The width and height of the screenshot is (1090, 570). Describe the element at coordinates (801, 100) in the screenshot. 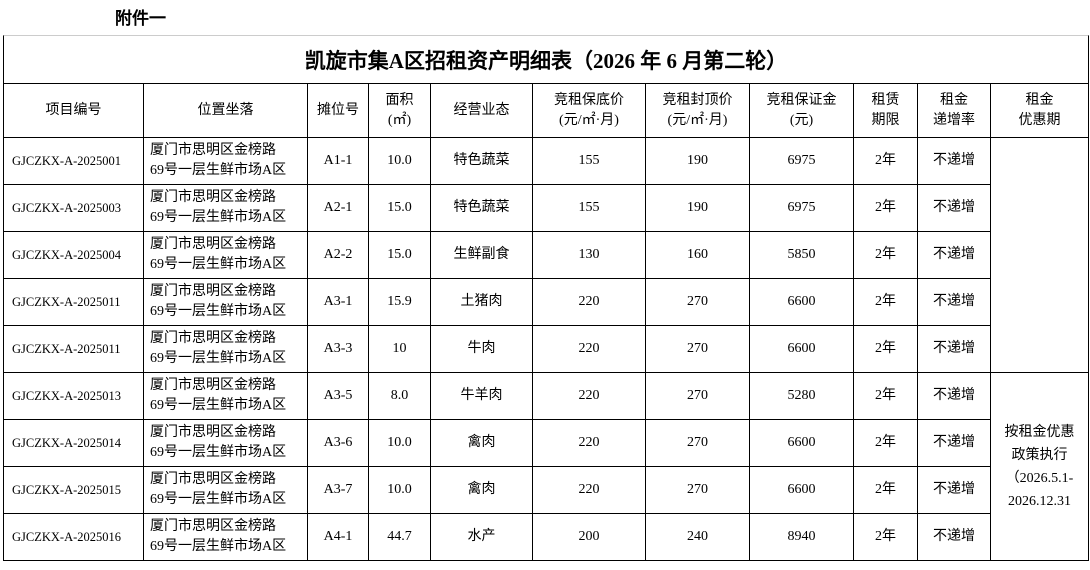

I see `text-line: 竞租保证金` at that location.